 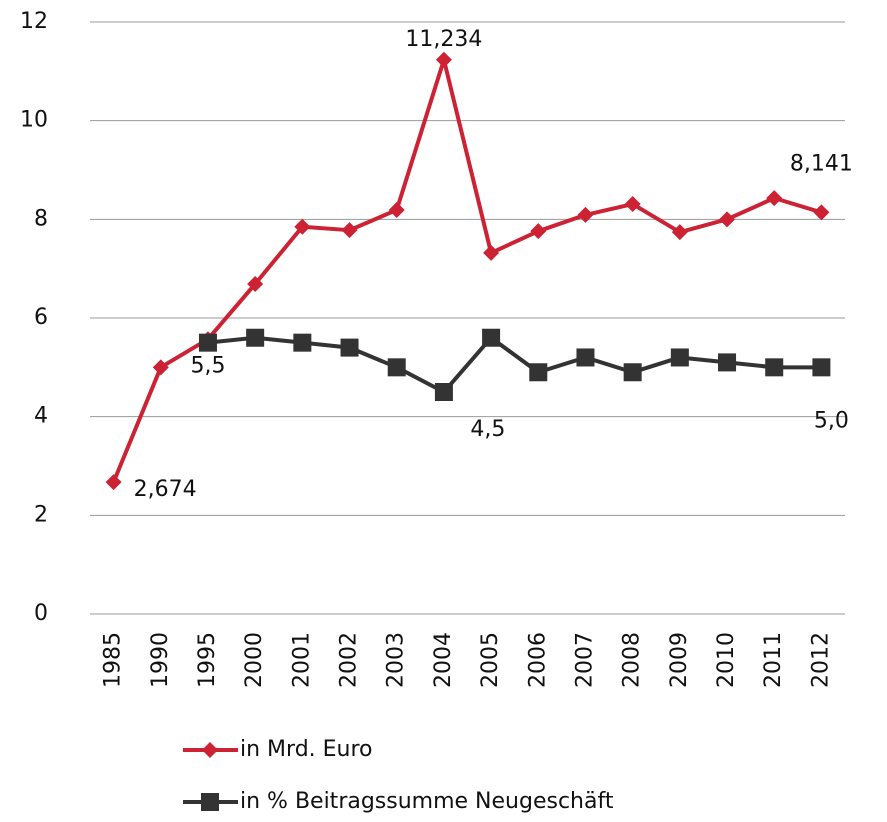 I want to click on y-tick-label: 4, so click(x=41, y=416).